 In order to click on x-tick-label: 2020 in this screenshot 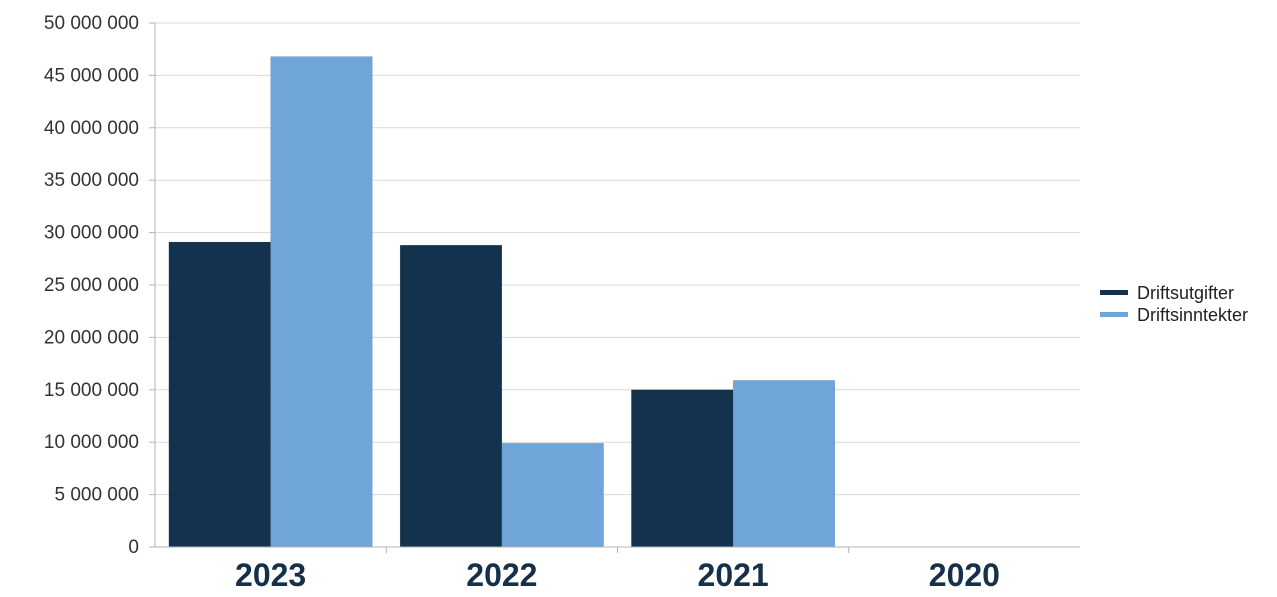, I will do `click(964, 575)`.